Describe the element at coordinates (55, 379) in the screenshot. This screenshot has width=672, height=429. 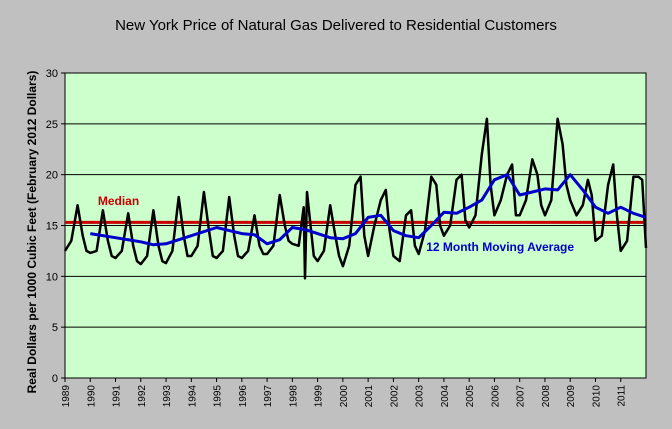
I see `y-tick-label: 0` at that location.